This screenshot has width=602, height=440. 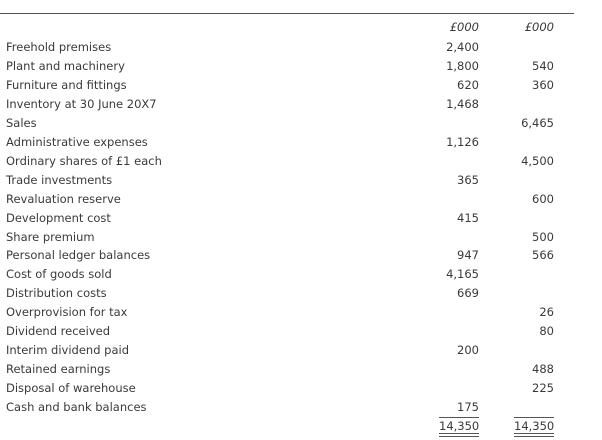 What do you see at coordinates (286, 407) in the screenshot?
I see `table-row: Cash and bank balances 175` at bounding box center [286, 407].